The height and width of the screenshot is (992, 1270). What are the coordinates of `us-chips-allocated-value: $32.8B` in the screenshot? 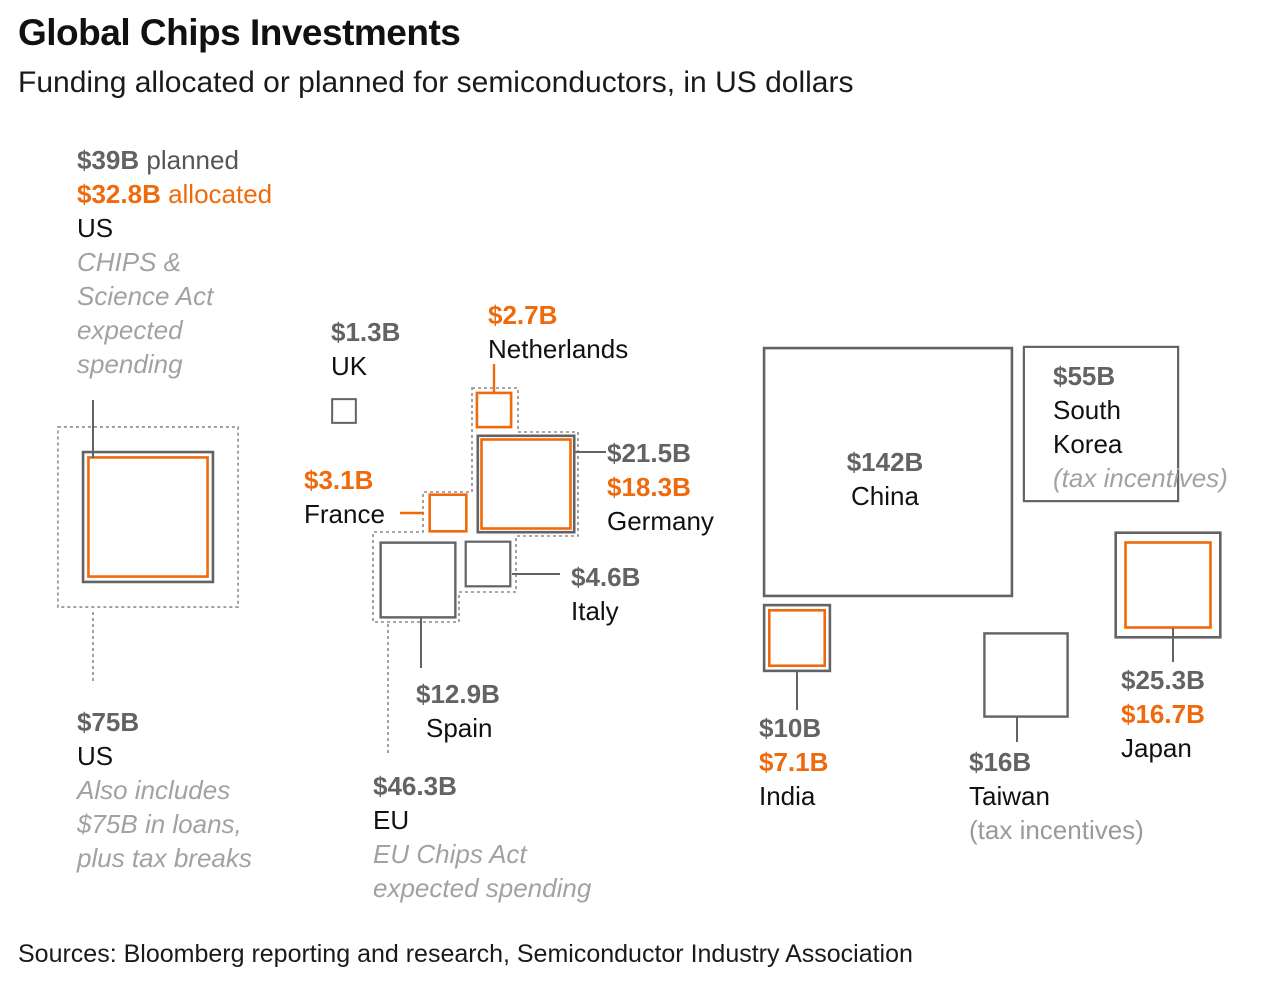 It's located at (119, 194).